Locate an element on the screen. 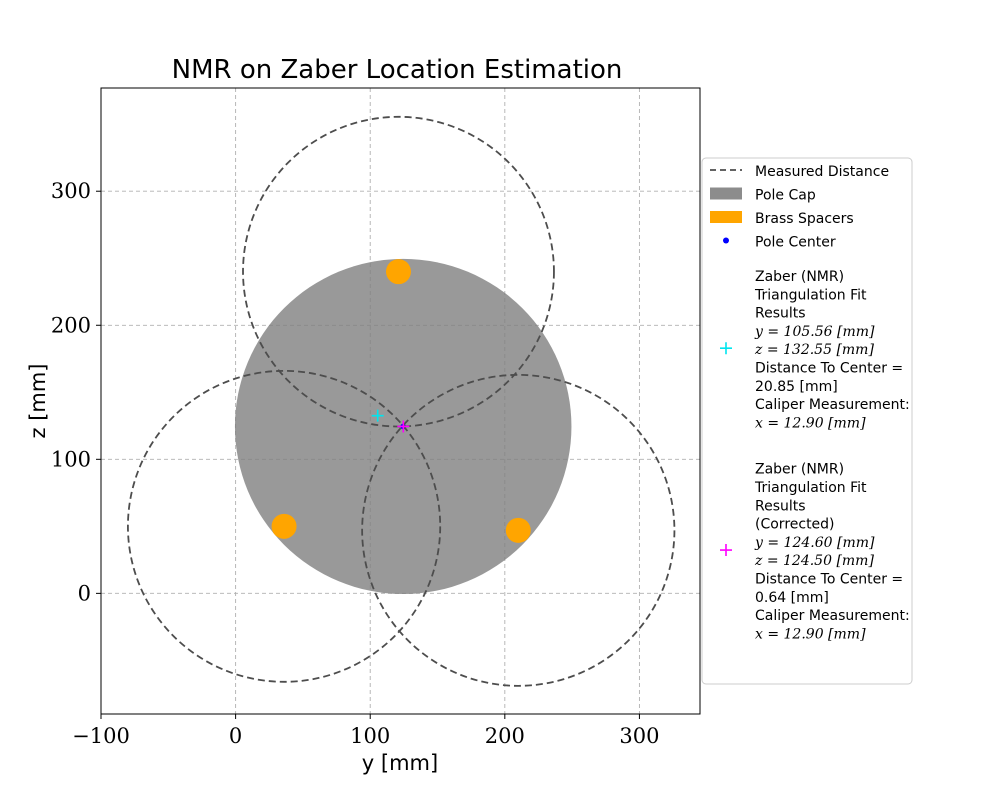 The width and height of the screenshot is (1000, 800). legend-entry-text: z = 132.55 [mm] is located at coordinates (814, 350).